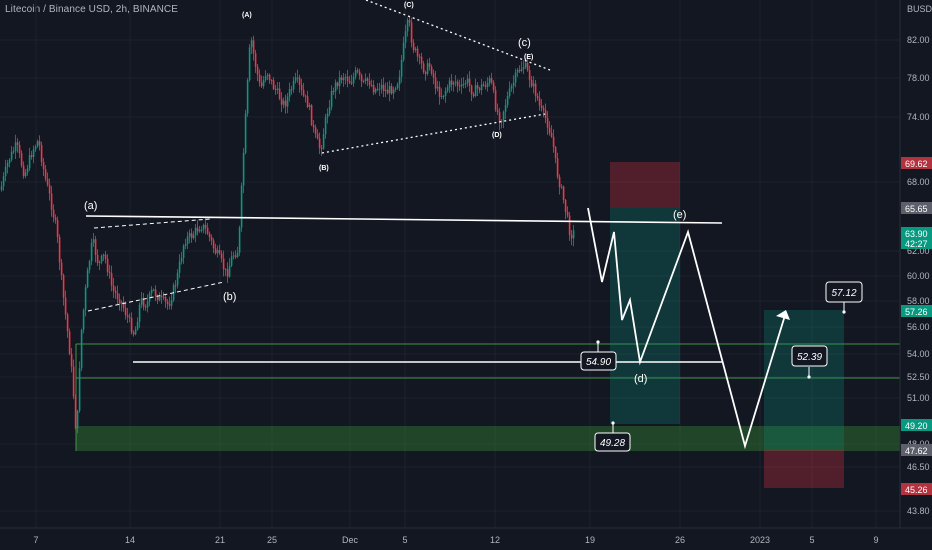 Image resolution: width=932 pixels, height=550 pixels. Describe the element at coordinates (156, 296) in the screenshot. I see `channel-bottom` at that location.